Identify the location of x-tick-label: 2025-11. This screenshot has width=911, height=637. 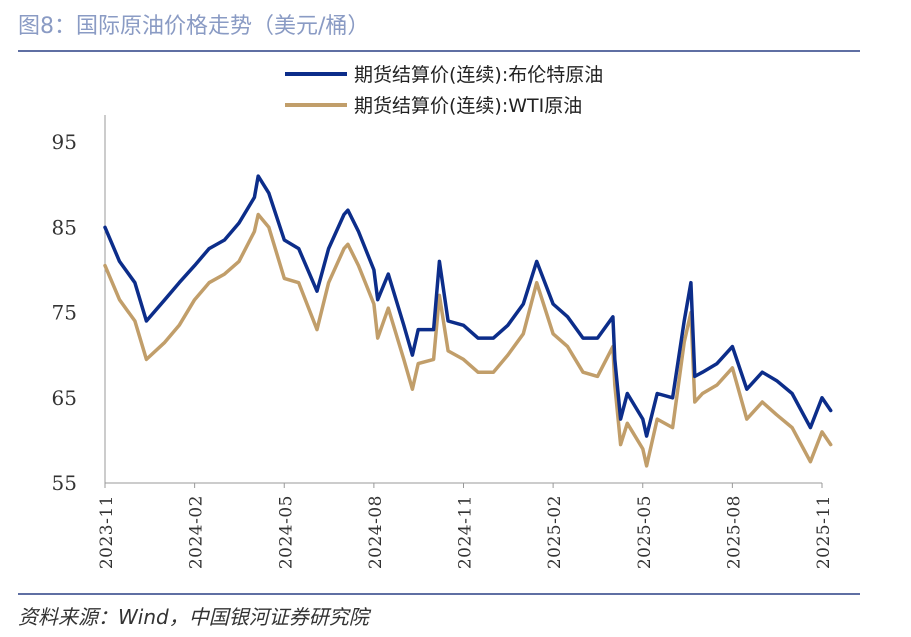
(824, 532).